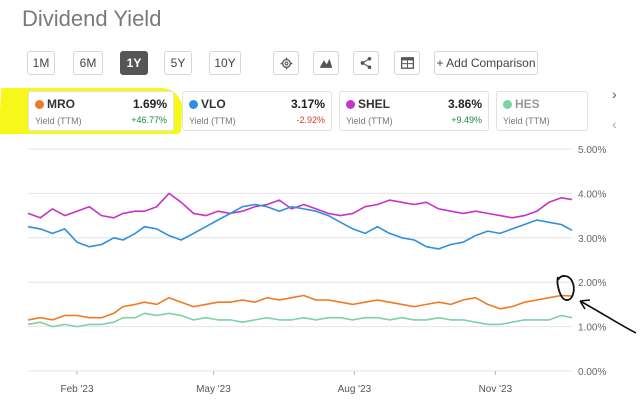  I want to click on x-tick-label: May '23, so click(213, 389).